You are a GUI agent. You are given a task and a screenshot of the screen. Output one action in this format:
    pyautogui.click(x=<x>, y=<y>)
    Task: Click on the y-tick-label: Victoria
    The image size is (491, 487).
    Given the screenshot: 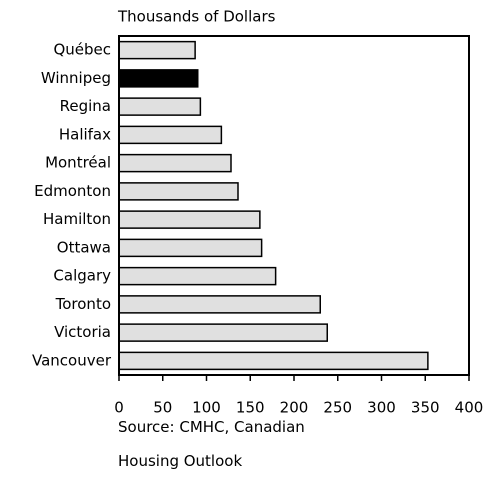 What is the action you would take?
    pyautogui.click(x=82, y=332)
    